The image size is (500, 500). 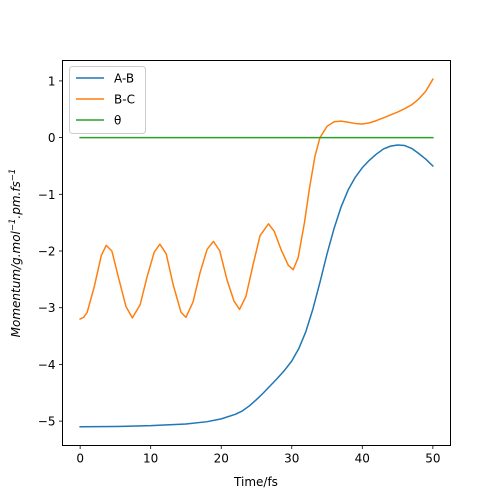 I want to click on y-axis: −5 −4 −3 −2 −1 0 1, so click(x=50, y=251).